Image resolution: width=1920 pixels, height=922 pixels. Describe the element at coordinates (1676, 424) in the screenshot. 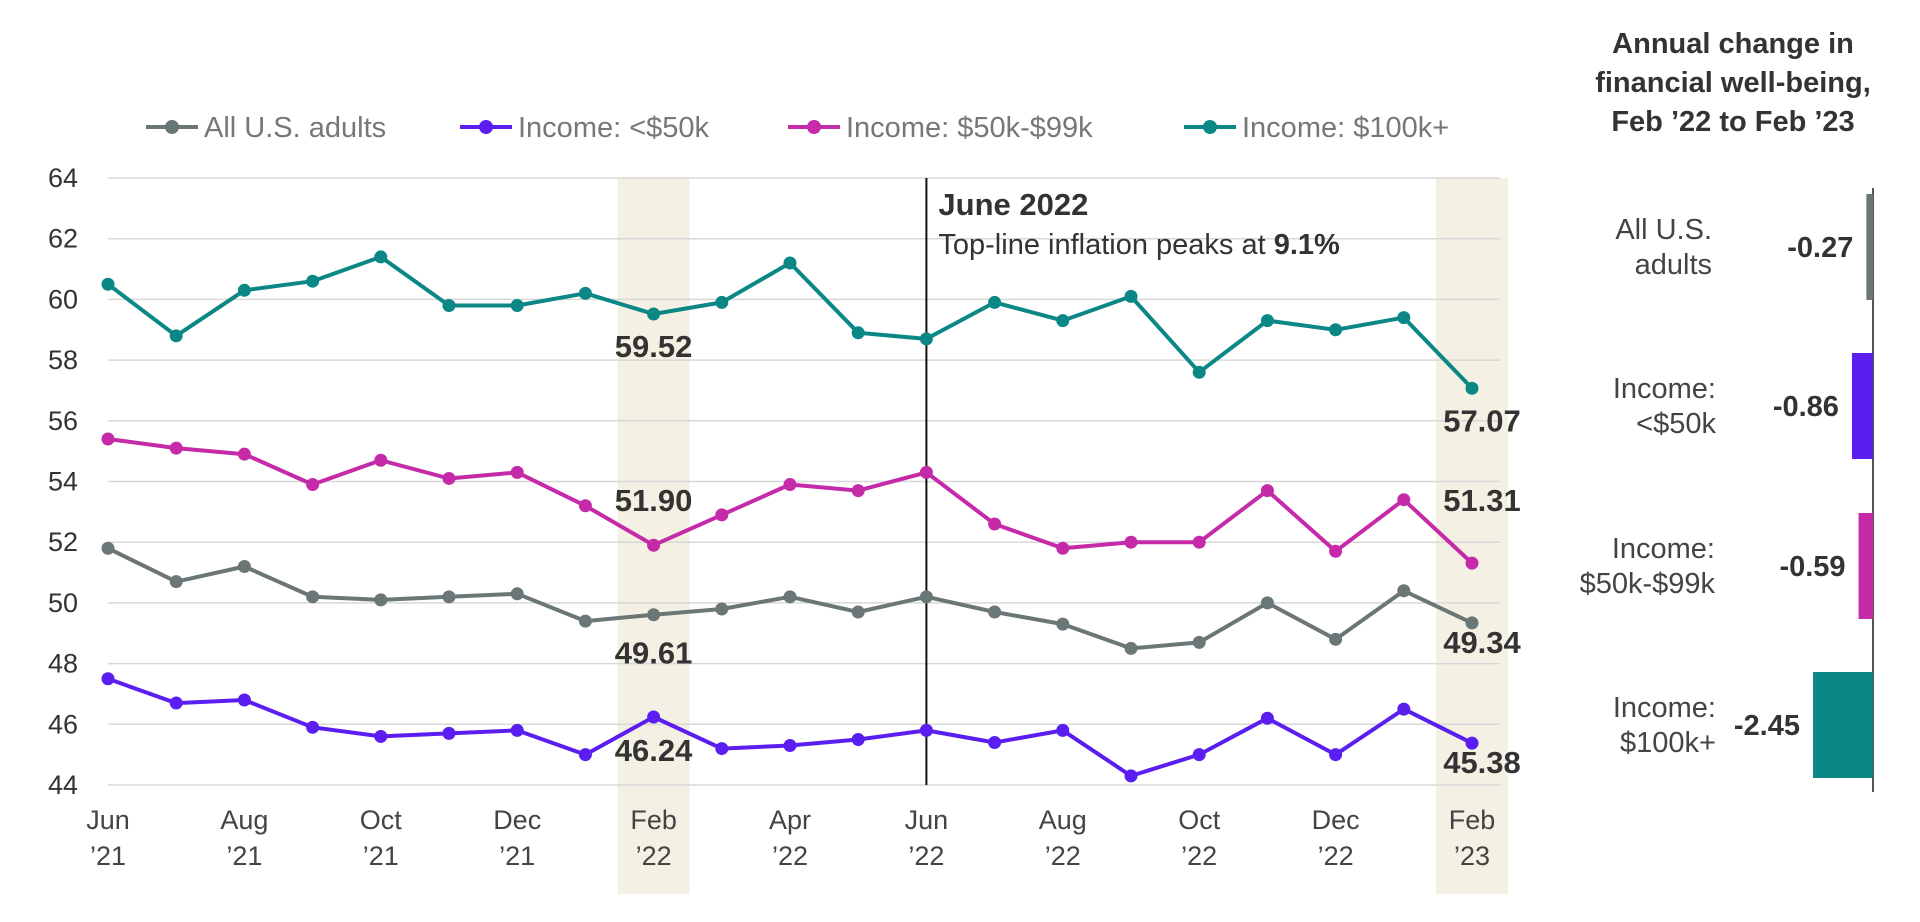

I see `side-category-label: <$50k` at that location.